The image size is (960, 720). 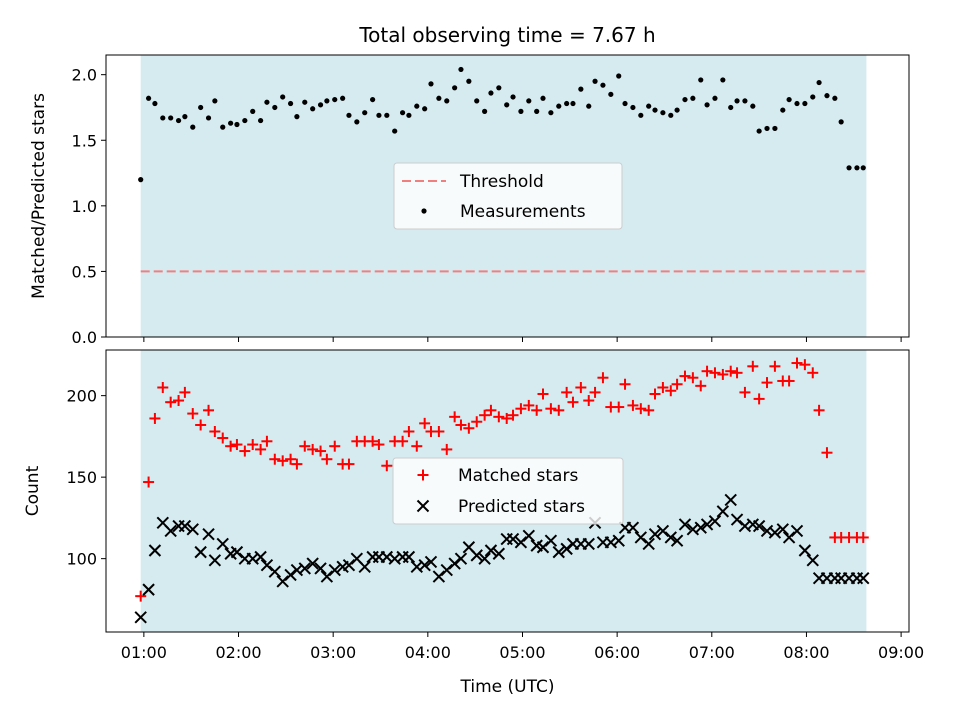 I want to click on legend-bottom: Matched stars Predicted stars, so click(x=508, y=491).